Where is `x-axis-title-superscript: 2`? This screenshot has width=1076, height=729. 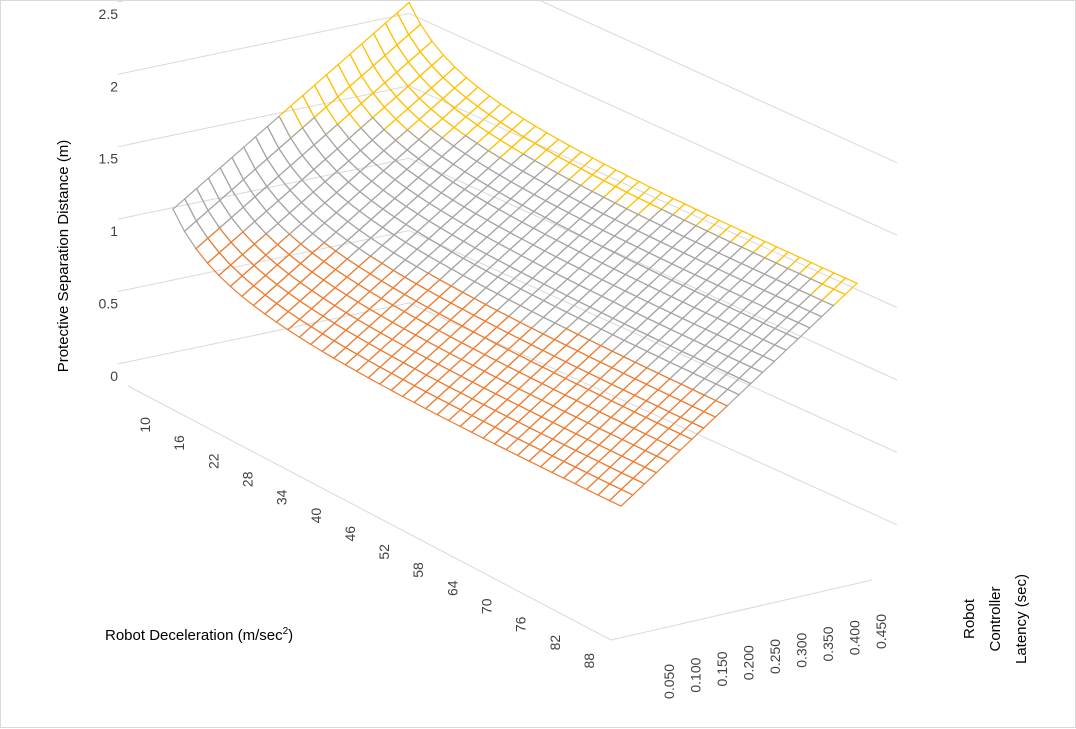 x-axis-title-superscript: 2 is located at coordinates (286, 631).